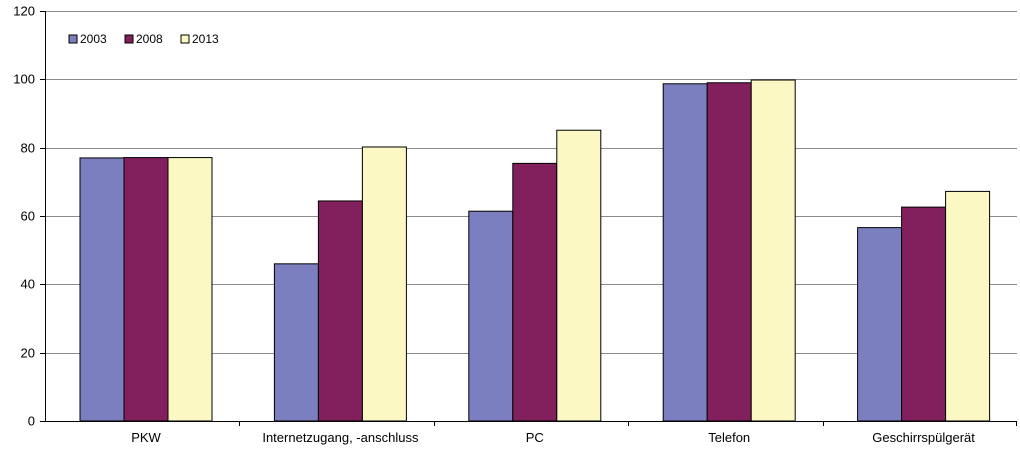 The image size is (1020, 458). I want to click on x-category-label: Telefon, so click(729, 437).